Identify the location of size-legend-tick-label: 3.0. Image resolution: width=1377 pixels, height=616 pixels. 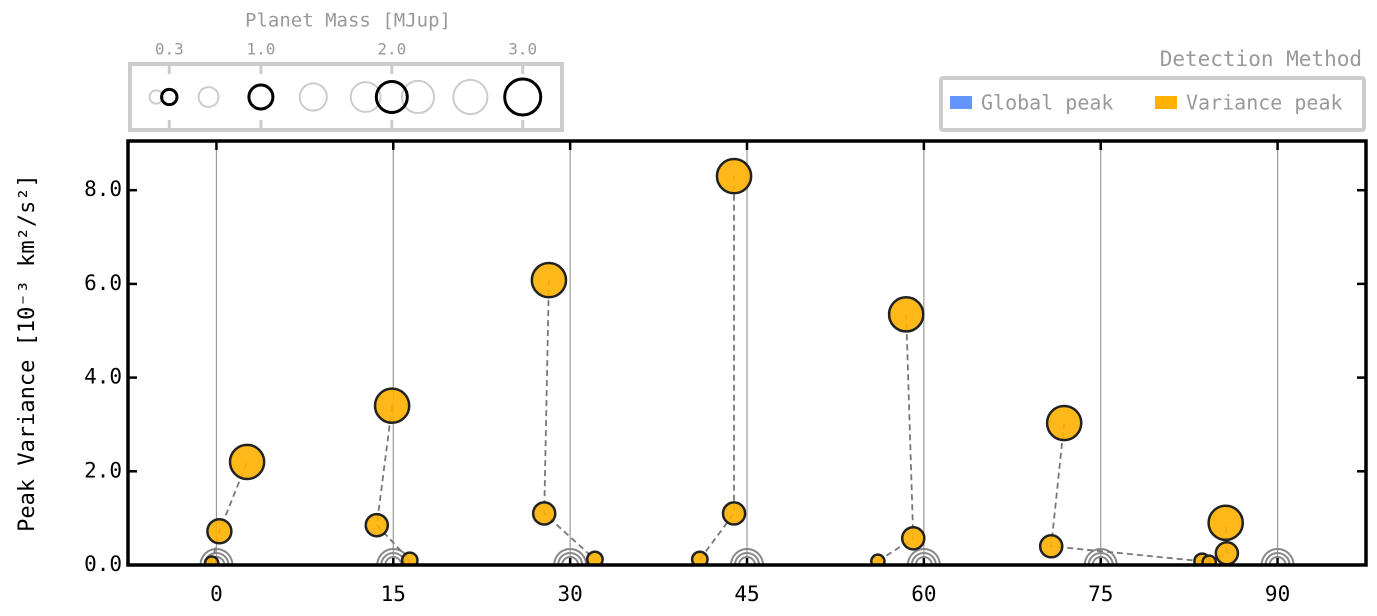
(522, 49).